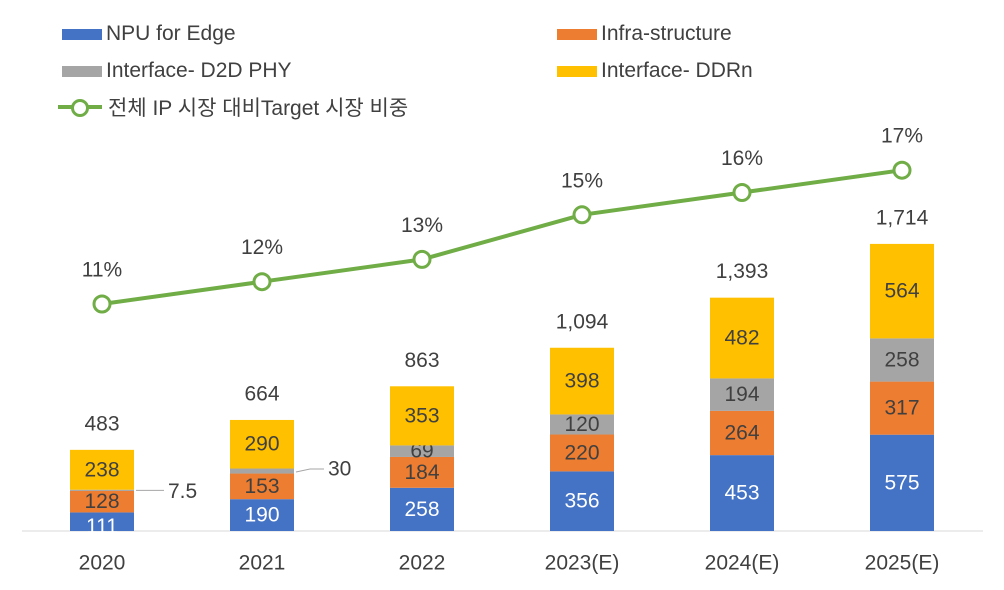 Image resolution: width=1004 pixels, height=590 pixels. Describe the element at coordinates (199, 70) in the screenshot. I see `legend-label-d2d: Interface- D2D PHY` at that location.